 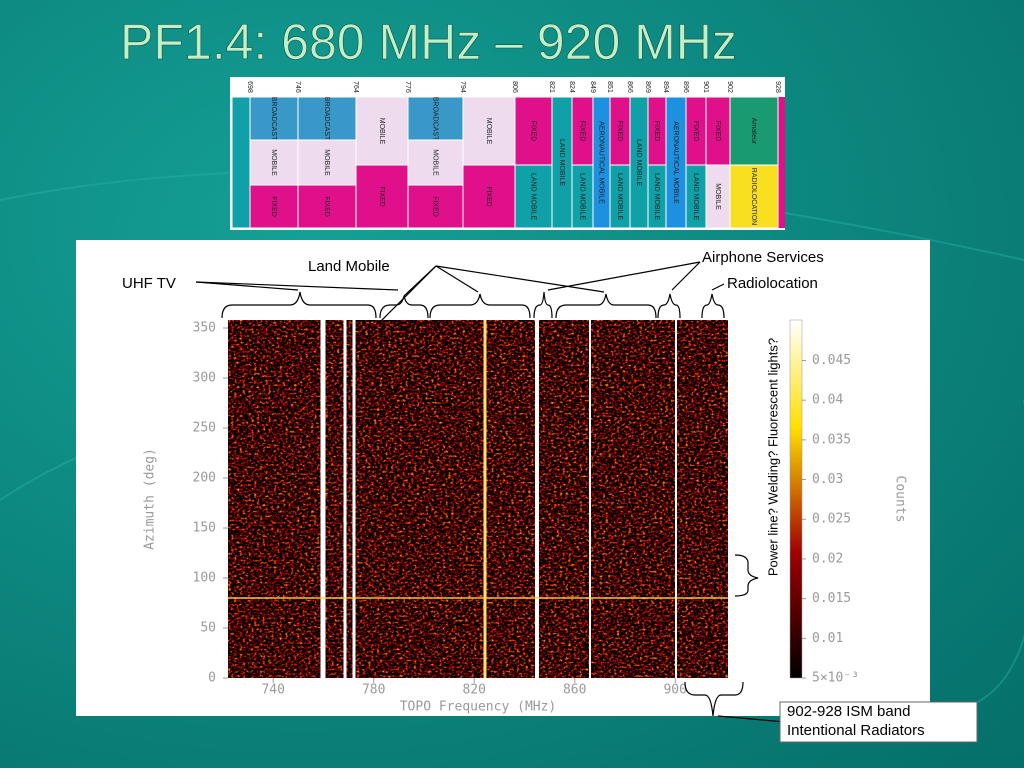 I want to click on frequency-label: 869, so click(x=647, y=87).